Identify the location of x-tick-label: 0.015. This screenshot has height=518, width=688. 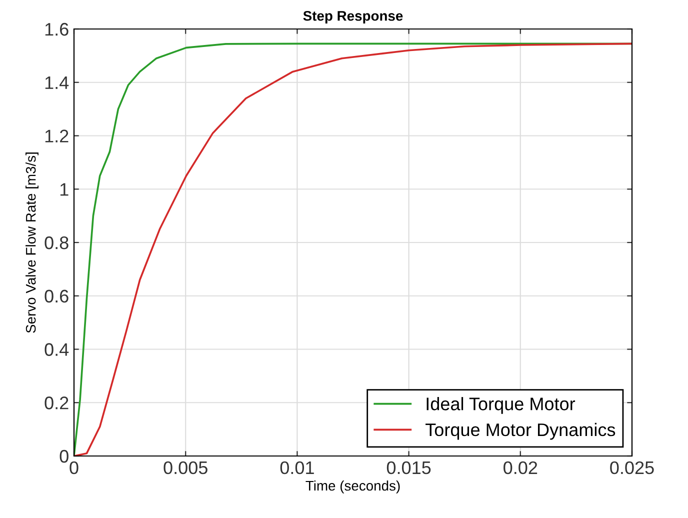
(408, 467).